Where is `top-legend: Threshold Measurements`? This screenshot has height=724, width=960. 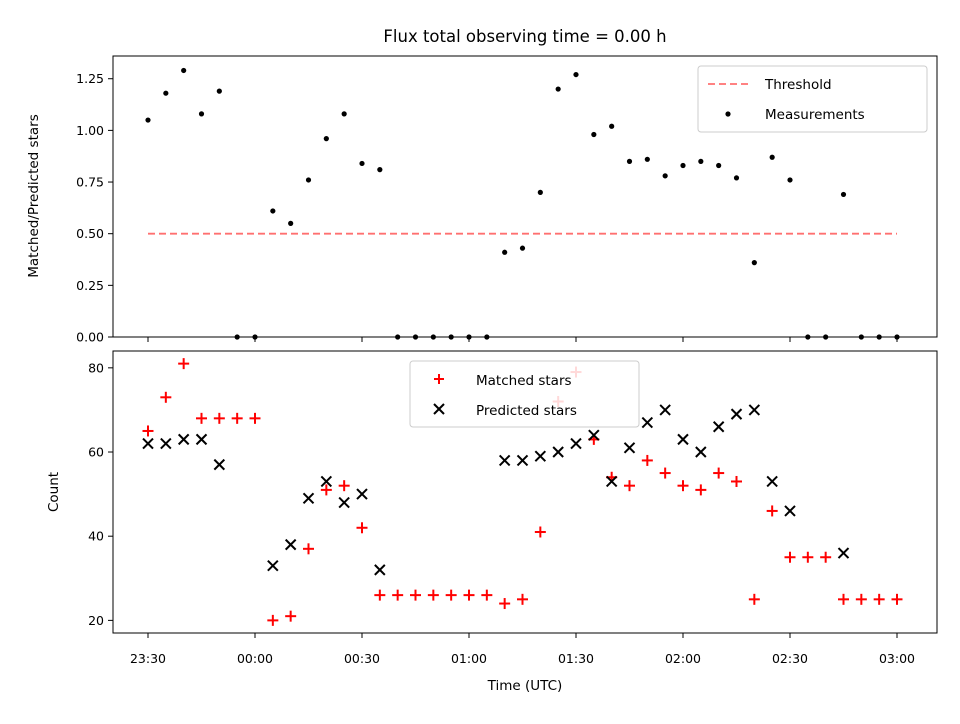
top-legend: Threshold Measurements is located at coordinates (812, 99).